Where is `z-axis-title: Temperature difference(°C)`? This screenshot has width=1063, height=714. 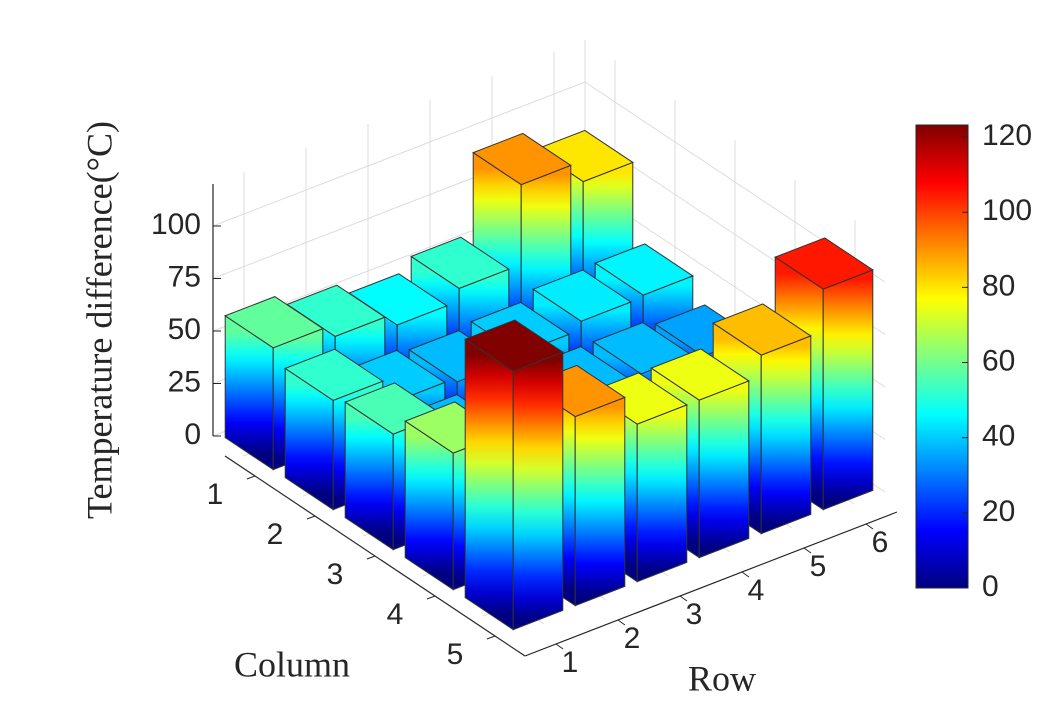
z-axis-title: Temperature difference(°C) is located at coordinates (99, 320).